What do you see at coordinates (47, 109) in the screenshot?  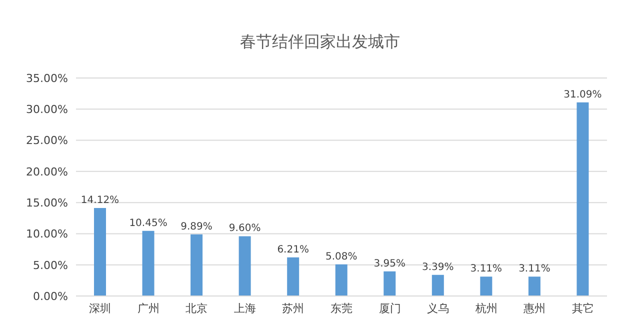 I see `y-tick-label: 30.00%` at bounding box center [47, 109].